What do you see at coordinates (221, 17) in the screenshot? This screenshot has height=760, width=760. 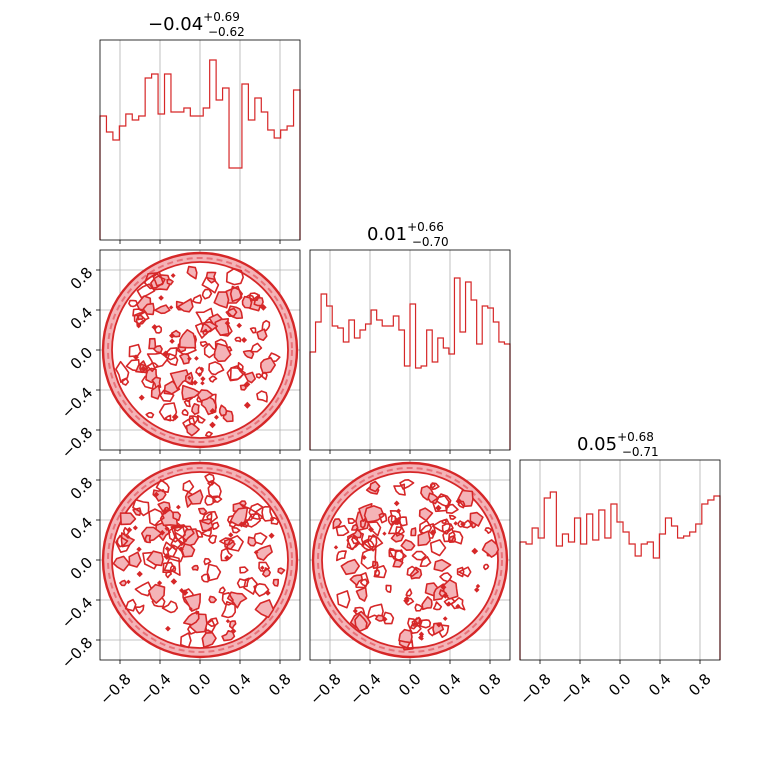 I see `panel-0-title-sup: +0.69` at bounding box center [221, 17].